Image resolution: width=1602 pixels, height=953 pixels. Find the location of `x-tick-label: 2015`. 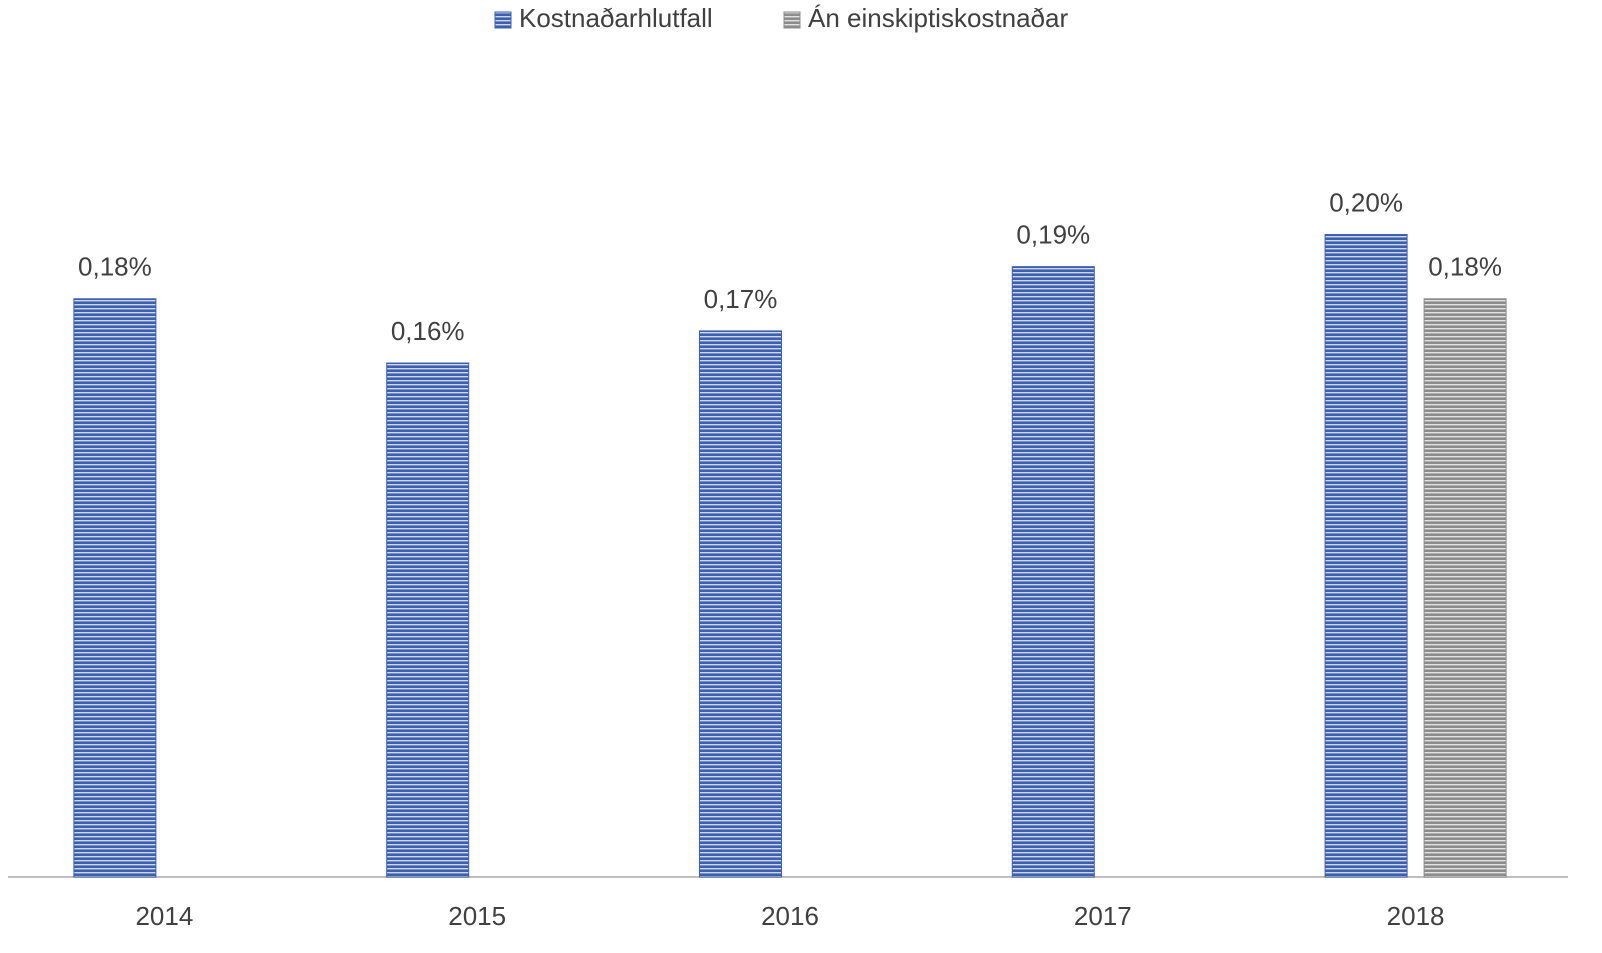

x-tick-label: 2015 is located at coordinates (477, 916).